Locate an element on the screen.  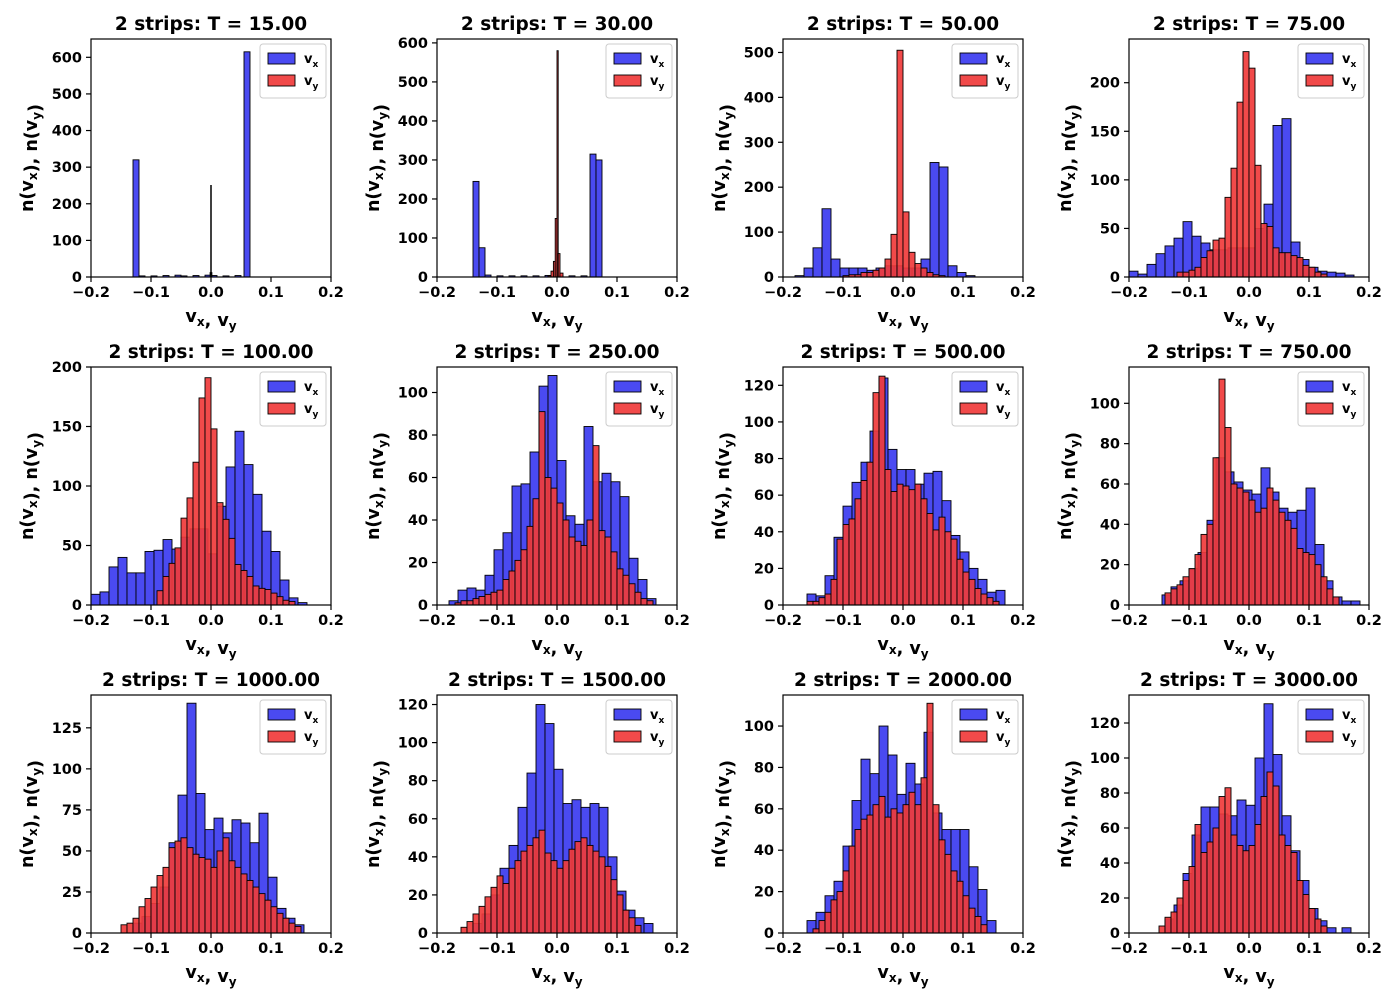
y-tick-label: 150 is located at coordinates (67, 428).